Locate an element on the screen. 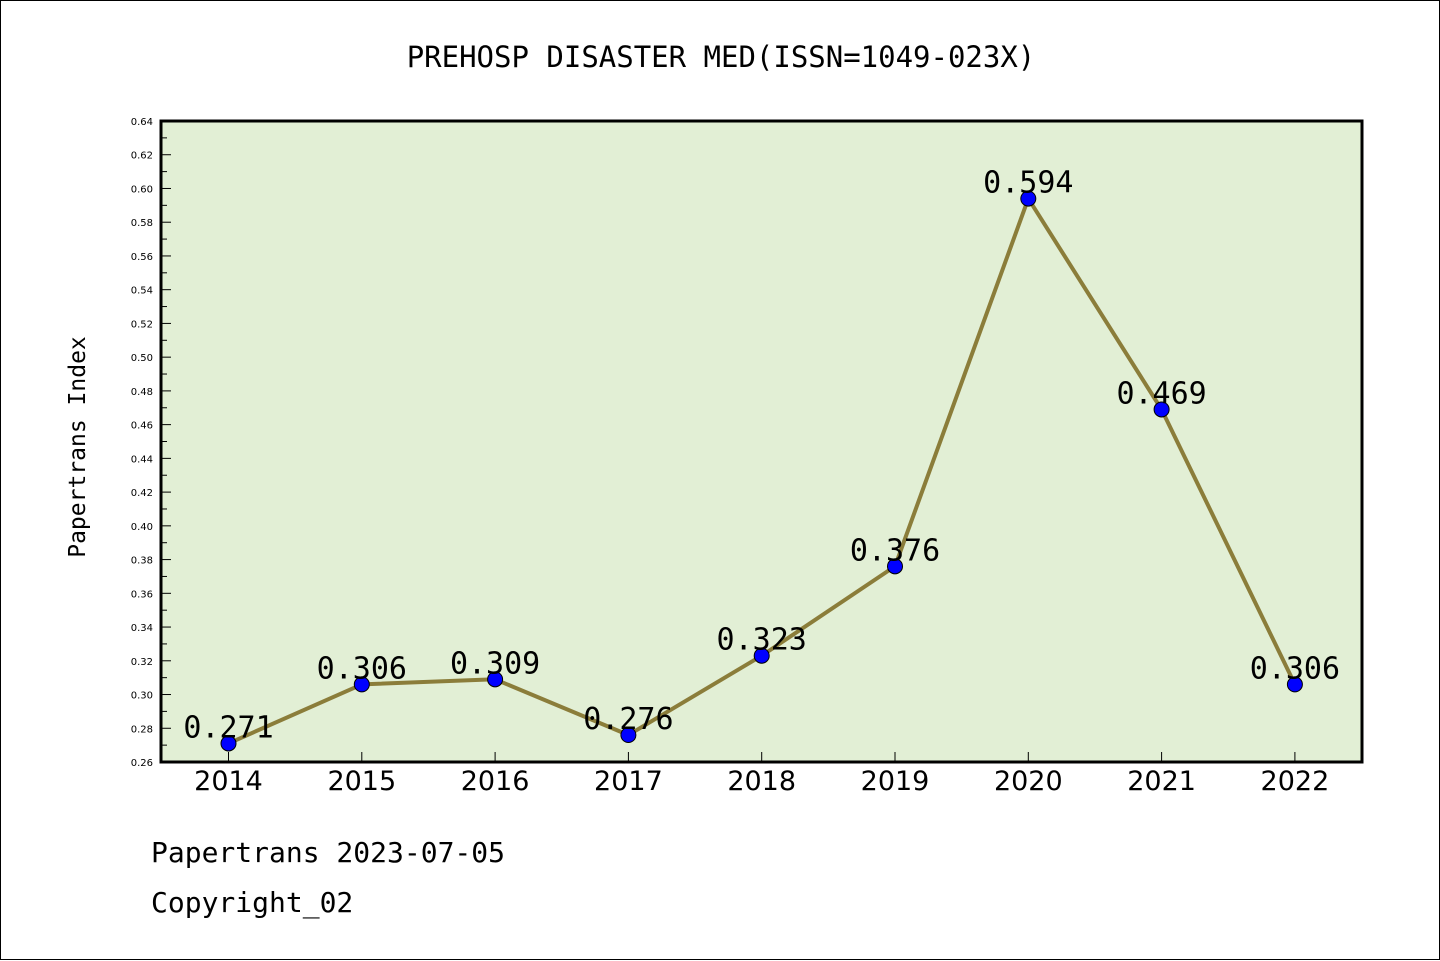 The width and height of the screenshot is (1440, 961). x-axis-ticks: 2014 2015 2016 2017 2018 2019 2020 2021 2022 is located at coordinates (761, 774).